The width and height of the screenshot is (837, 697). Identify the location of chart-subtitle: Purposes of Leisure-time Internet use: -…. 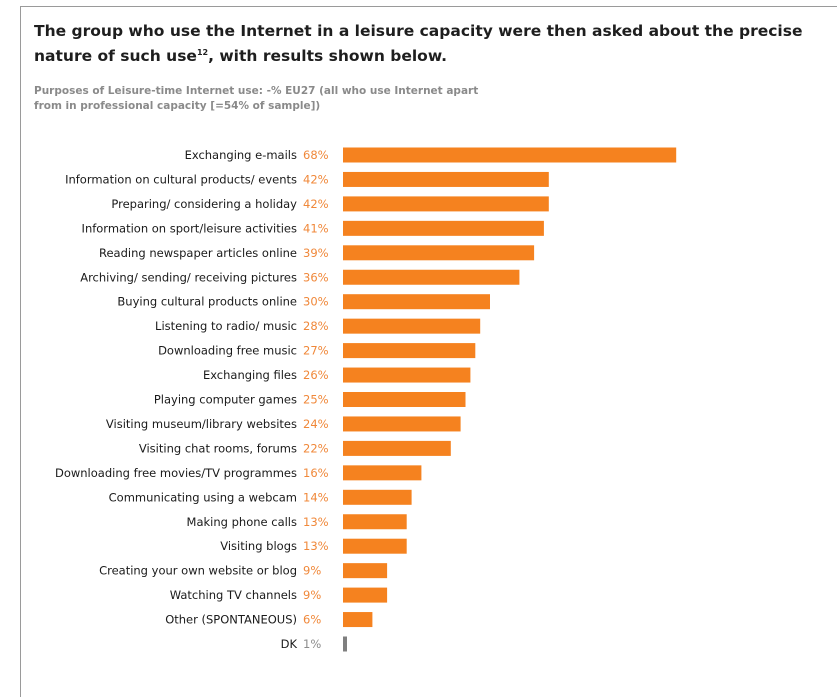
(269, 99).